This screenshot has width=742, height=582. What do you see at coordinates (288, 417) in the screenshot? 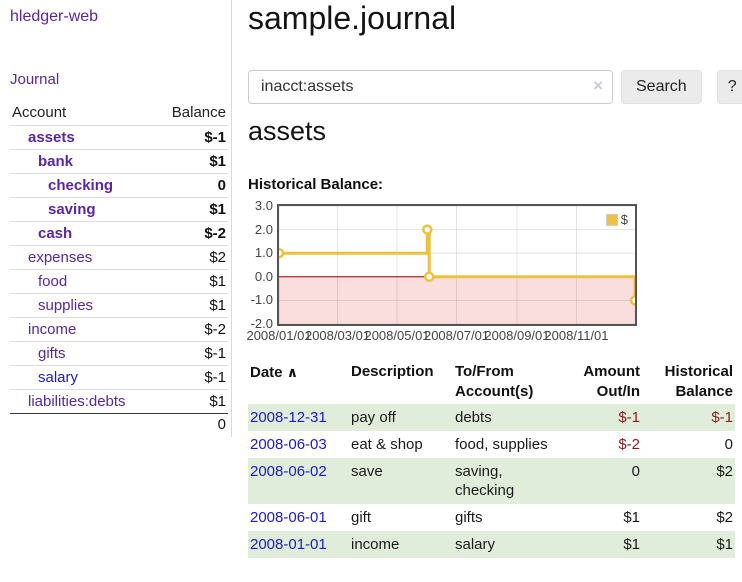
I see `transaction-date-link: 2008-12-31` at bounding box center [288, 417].